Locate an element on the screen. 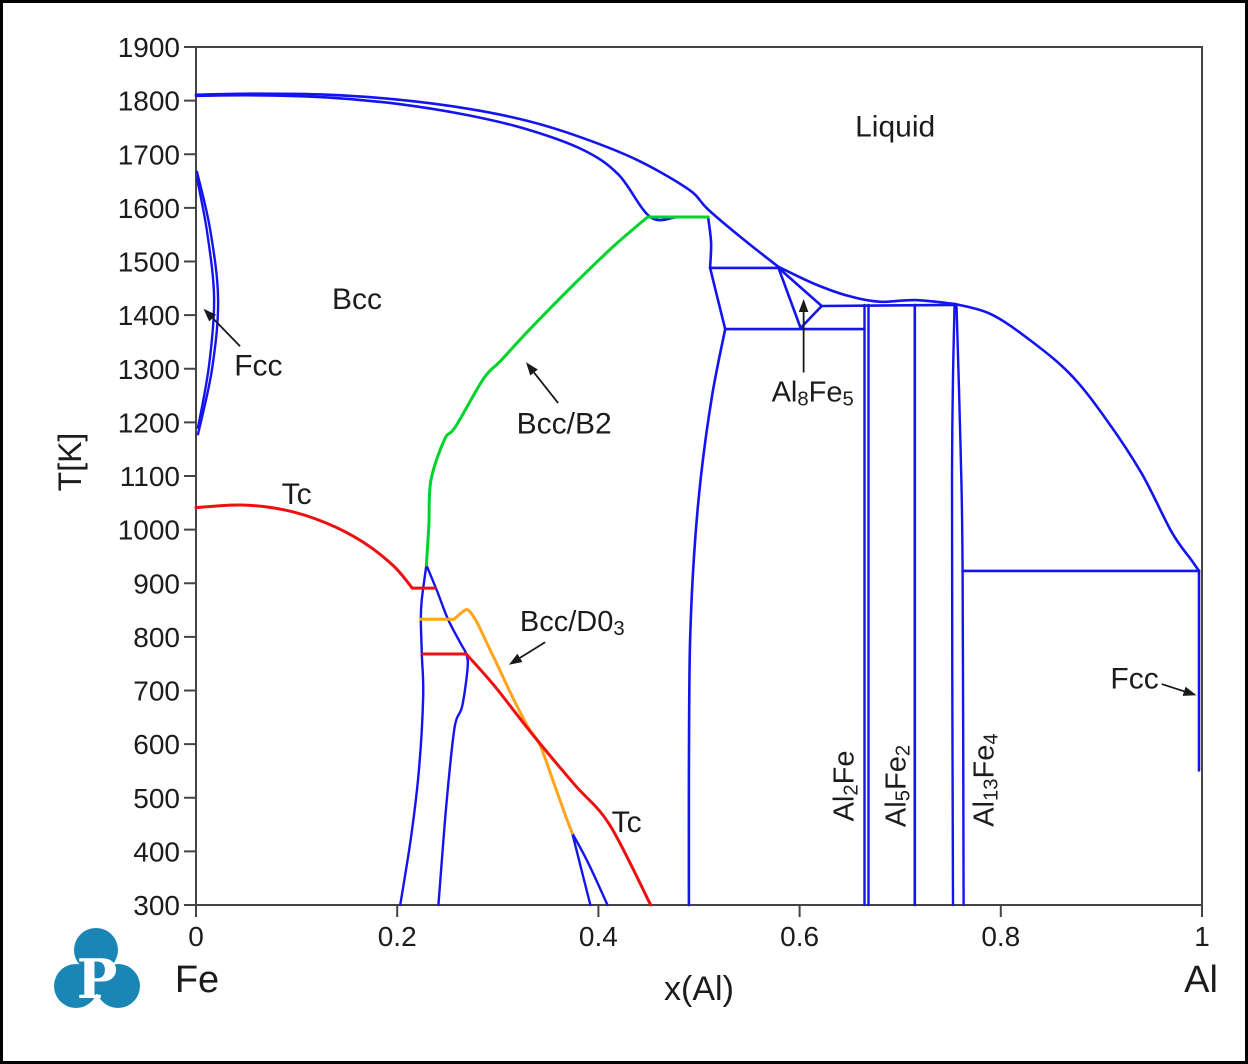 This screenshot has height=1064, width=1248. x-tick-label: 1 is located at coordinates (1202, 936).